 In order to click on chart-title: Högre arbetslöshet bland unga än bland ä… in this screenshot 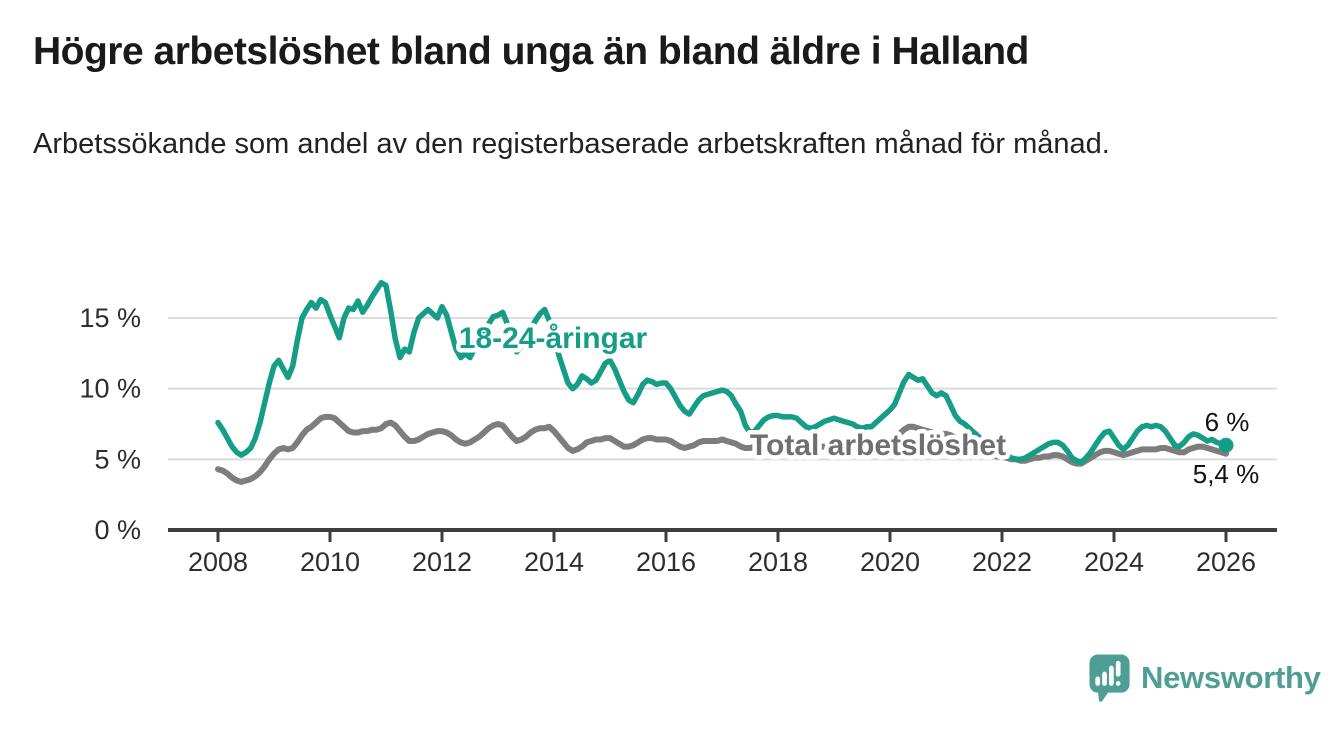, I will do `click(531, 51)`.